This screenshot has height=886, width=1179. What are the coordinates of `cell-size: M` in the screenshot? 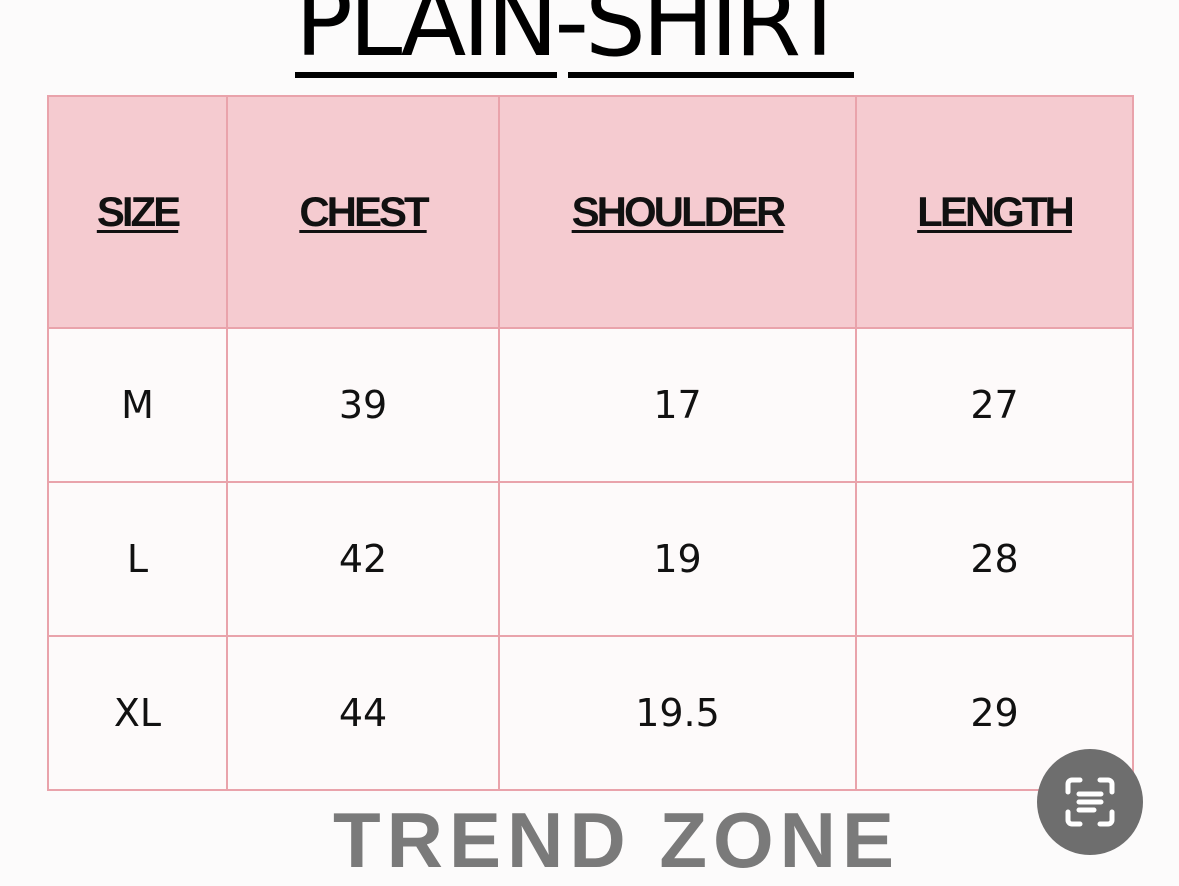 It's located at (137, 405).